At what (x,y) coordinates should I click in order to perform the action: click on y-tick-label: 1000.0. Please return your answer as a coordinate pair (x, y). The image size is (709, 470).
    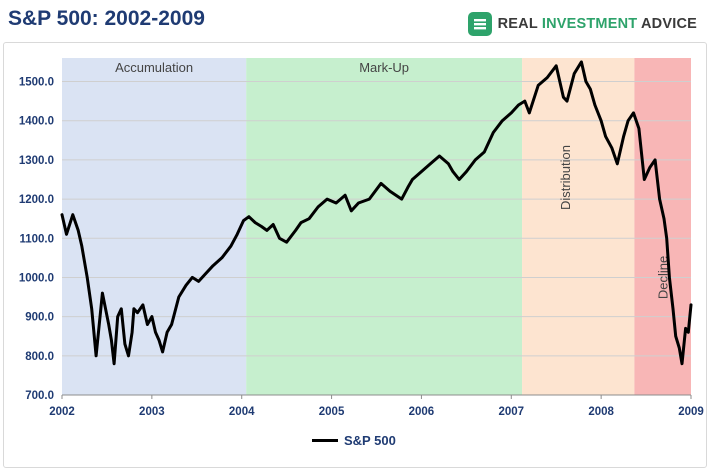
    Looking at the image, I should click on (36, 278).